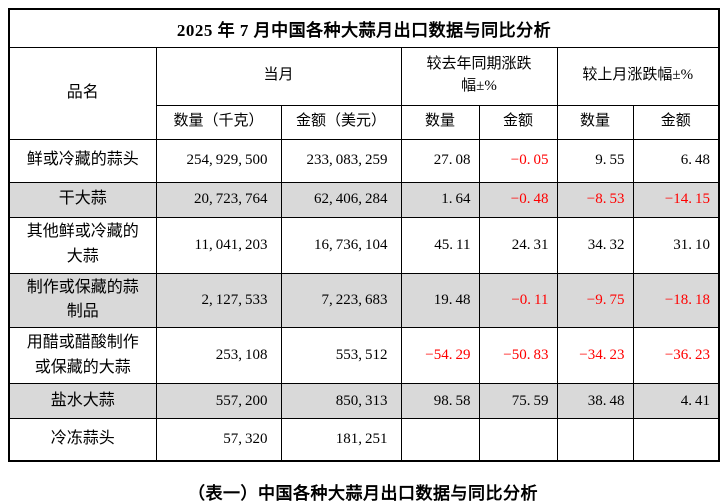  What do you see at coordinates (218, 401) in the screenshot?
I see `qty-kg-cell: 557, 200` at bounding box center [218, 401].